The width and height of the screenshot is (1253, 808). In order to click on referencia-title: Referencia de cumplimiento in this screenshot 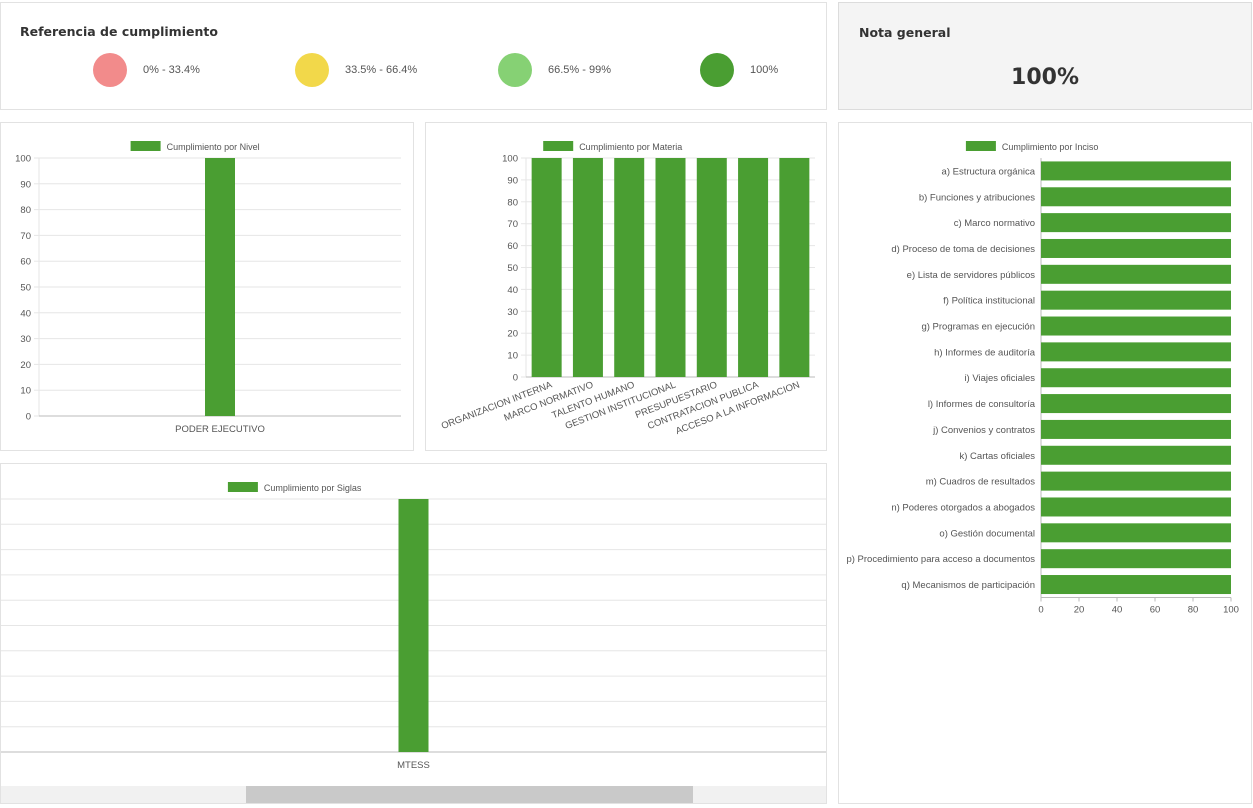, I will do `click(119, 31)`.